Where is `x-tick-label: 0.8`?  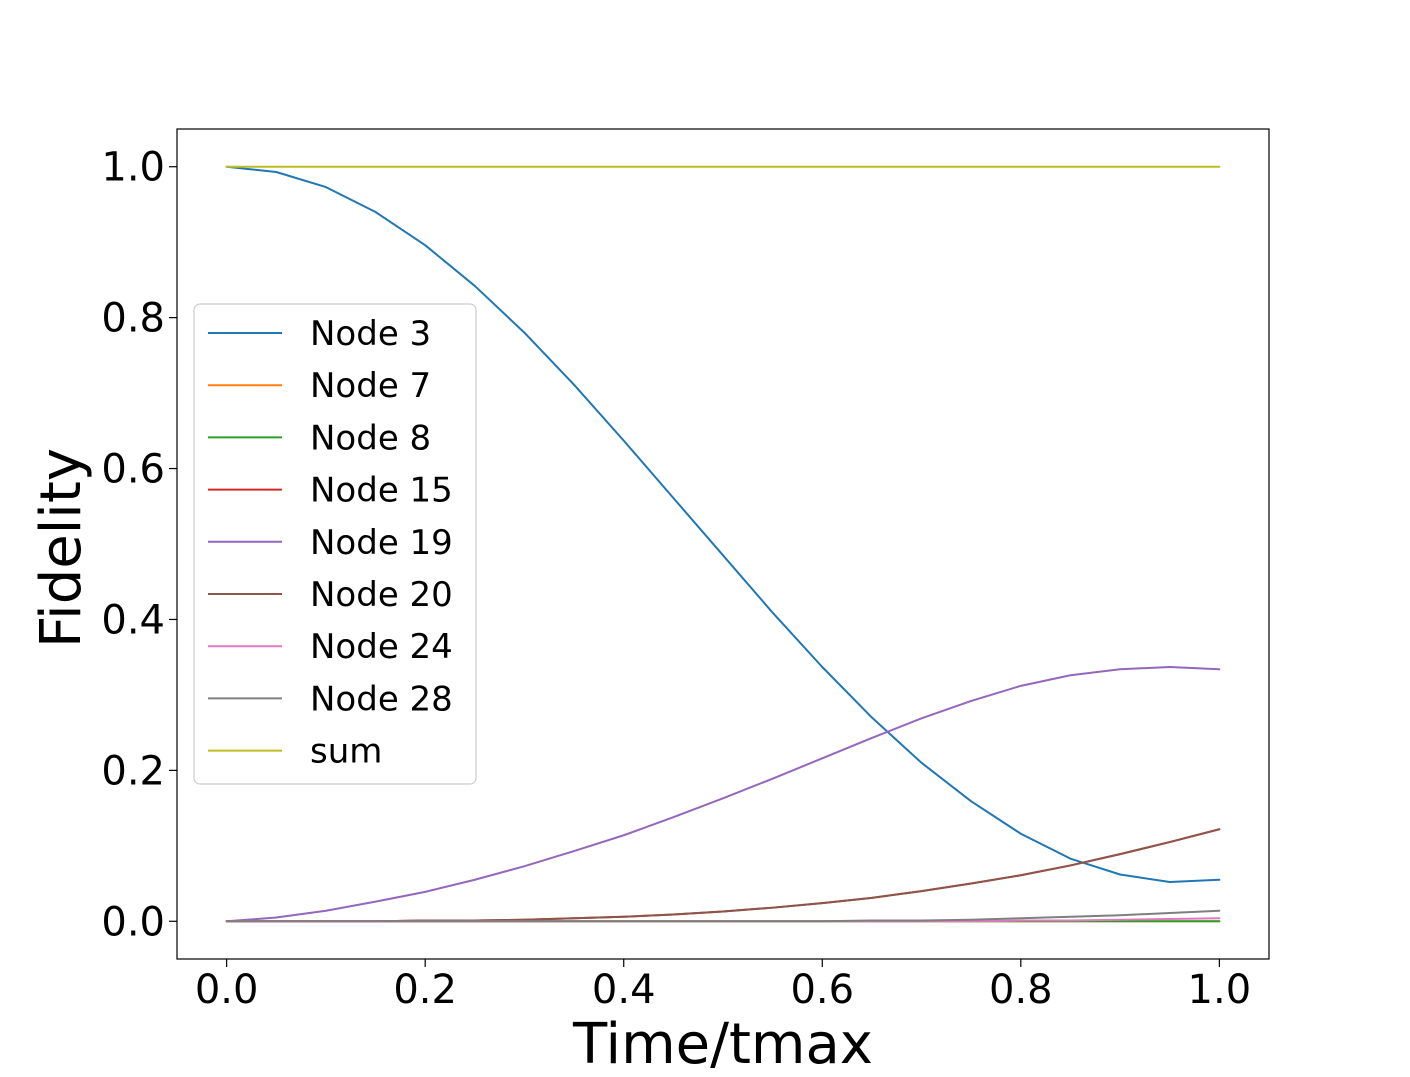 x-tick-label: 0.8 is located at coordinates (1021, 990).